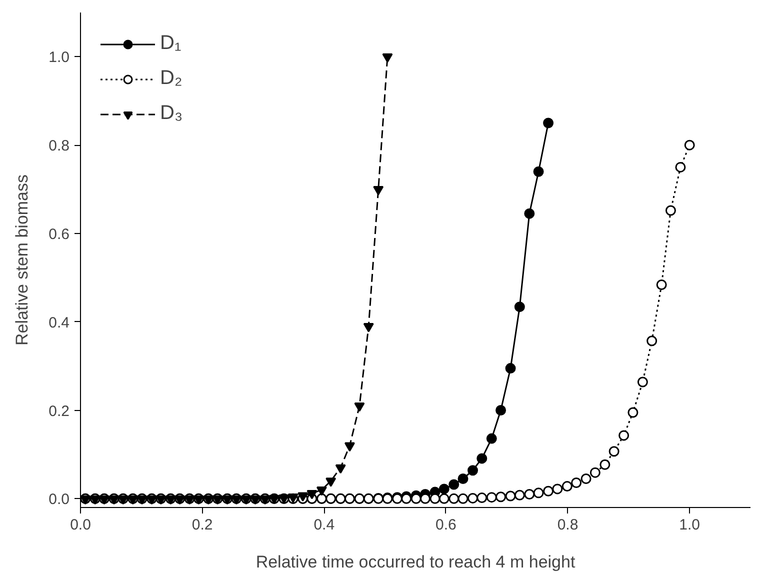 Image resolution: width=760 pixels, height=577 pixels. What do you see at coordinates (22, 260) in the screenshot?
I see `y-axis-title: Relative stem biomass` at bounding box center [22, 260].